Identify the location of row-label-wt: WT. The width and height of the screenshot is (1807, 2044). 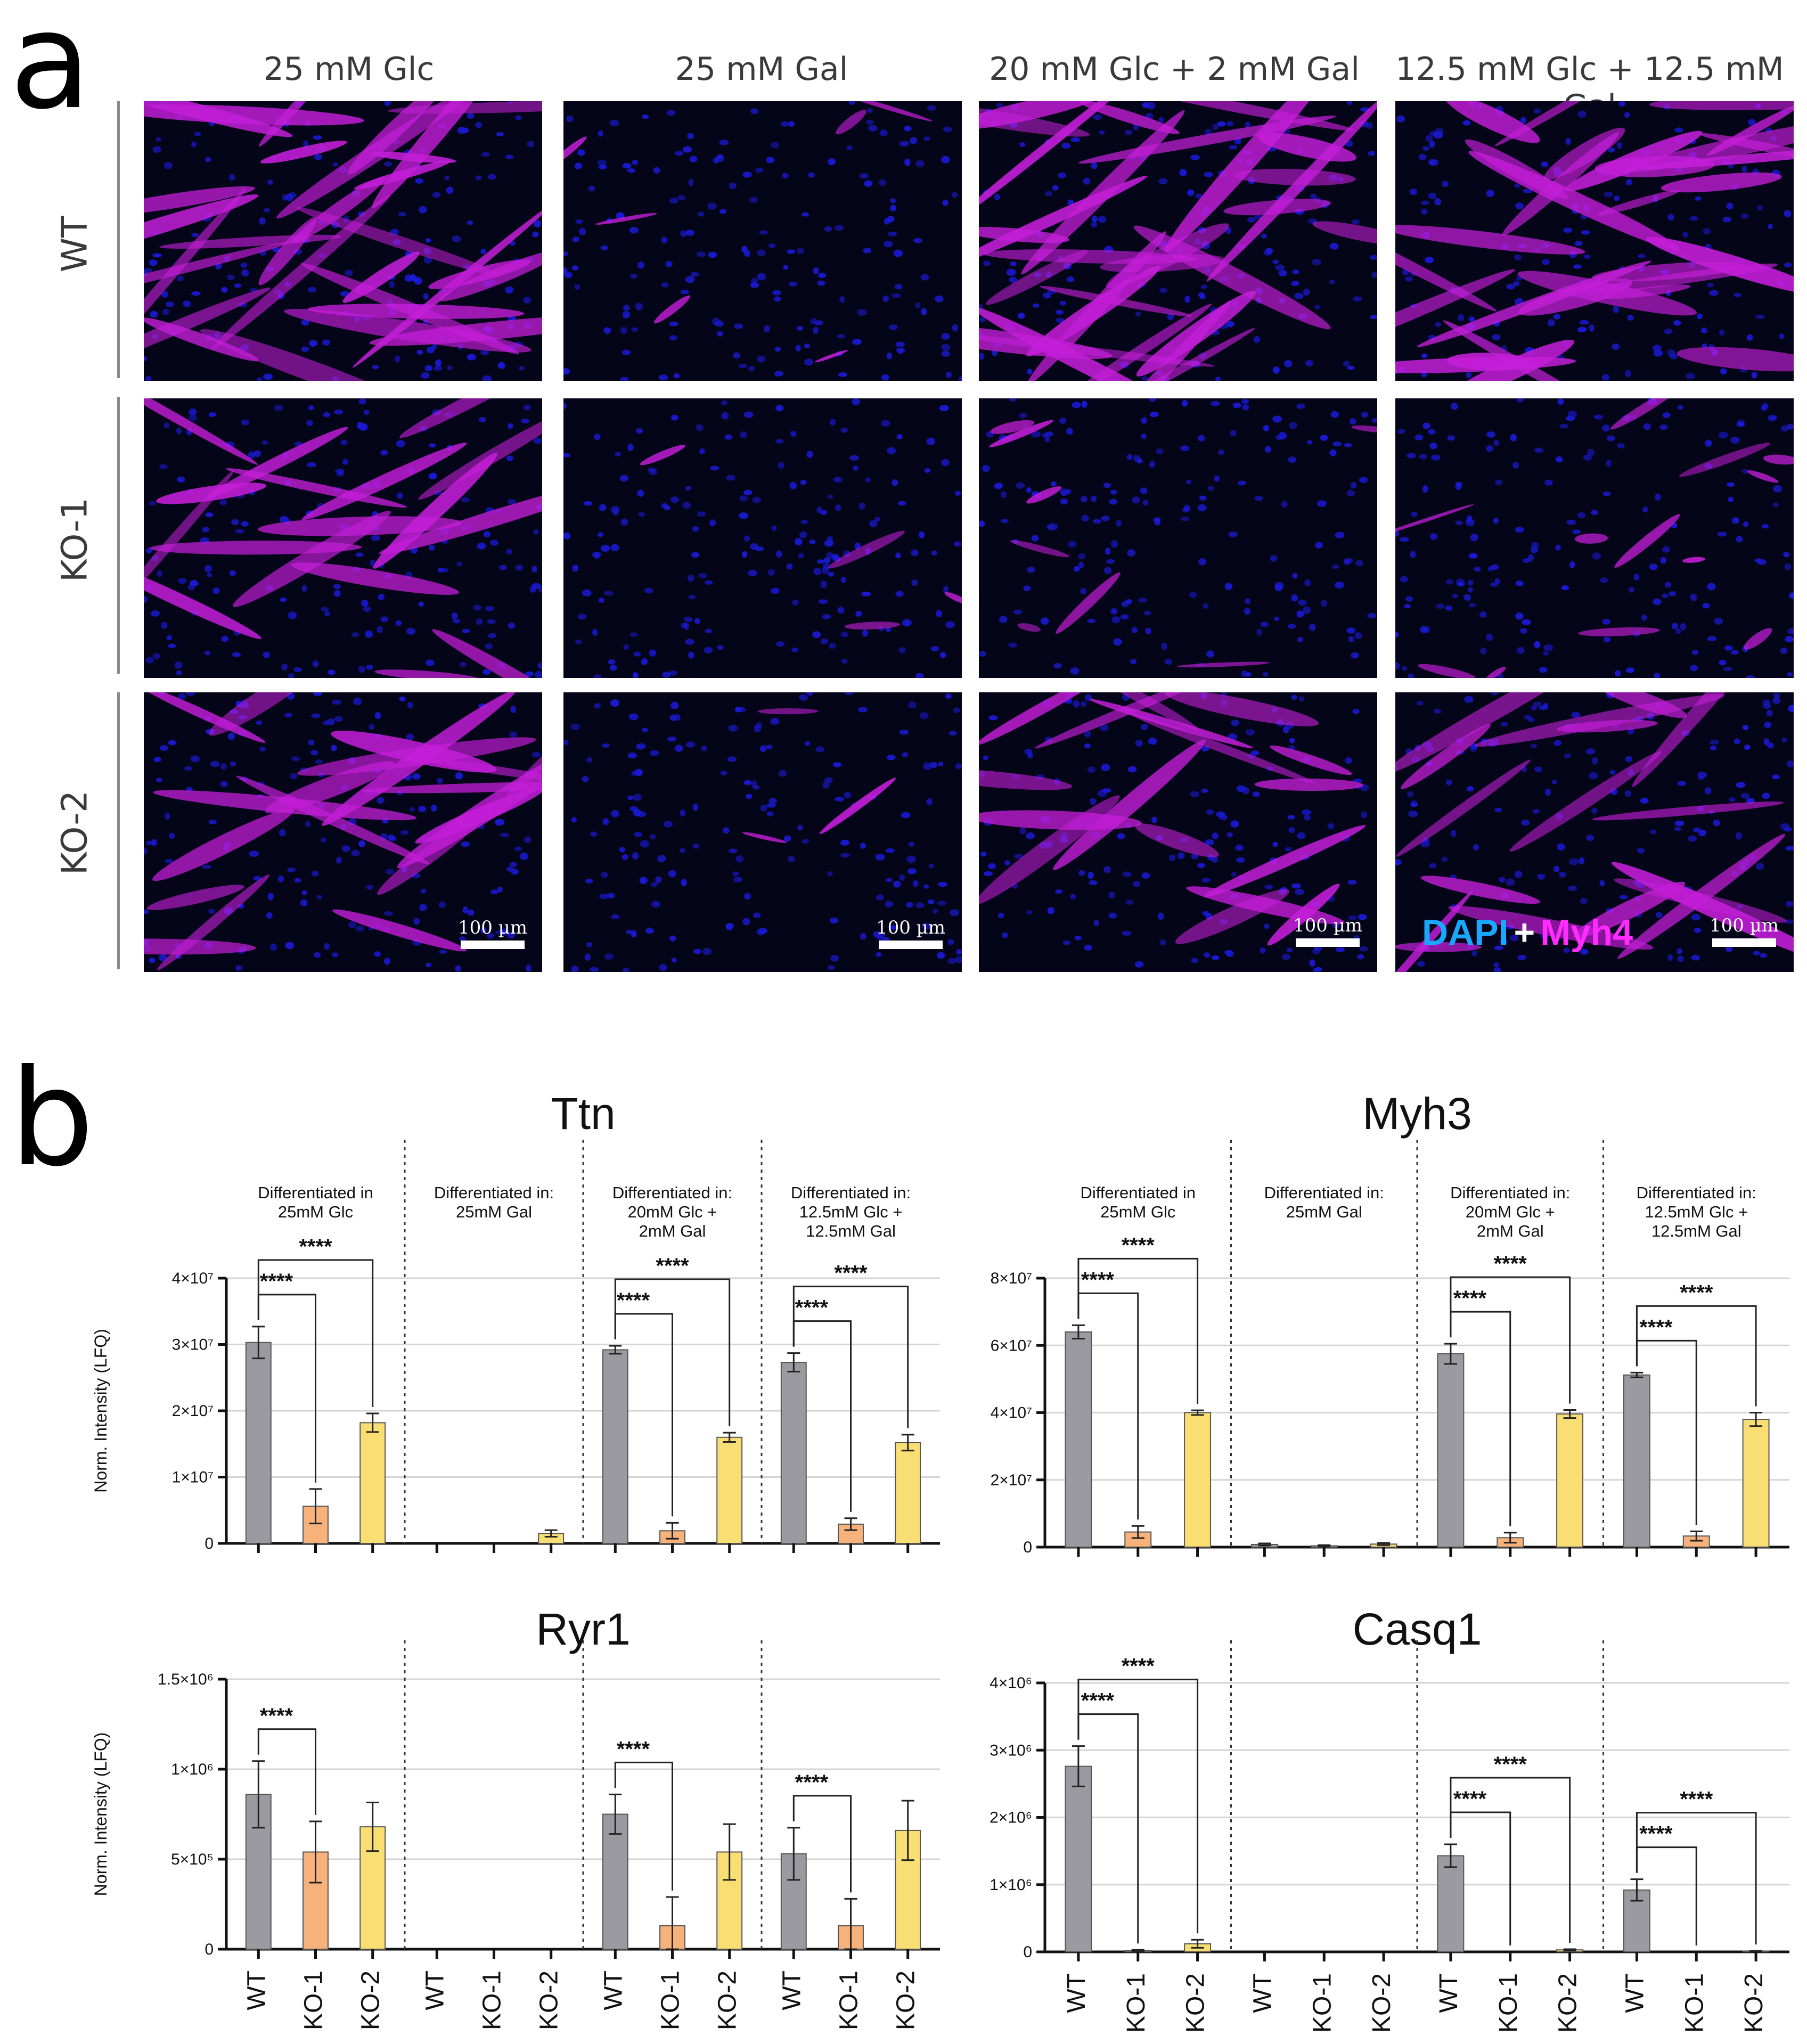
(75, 244).